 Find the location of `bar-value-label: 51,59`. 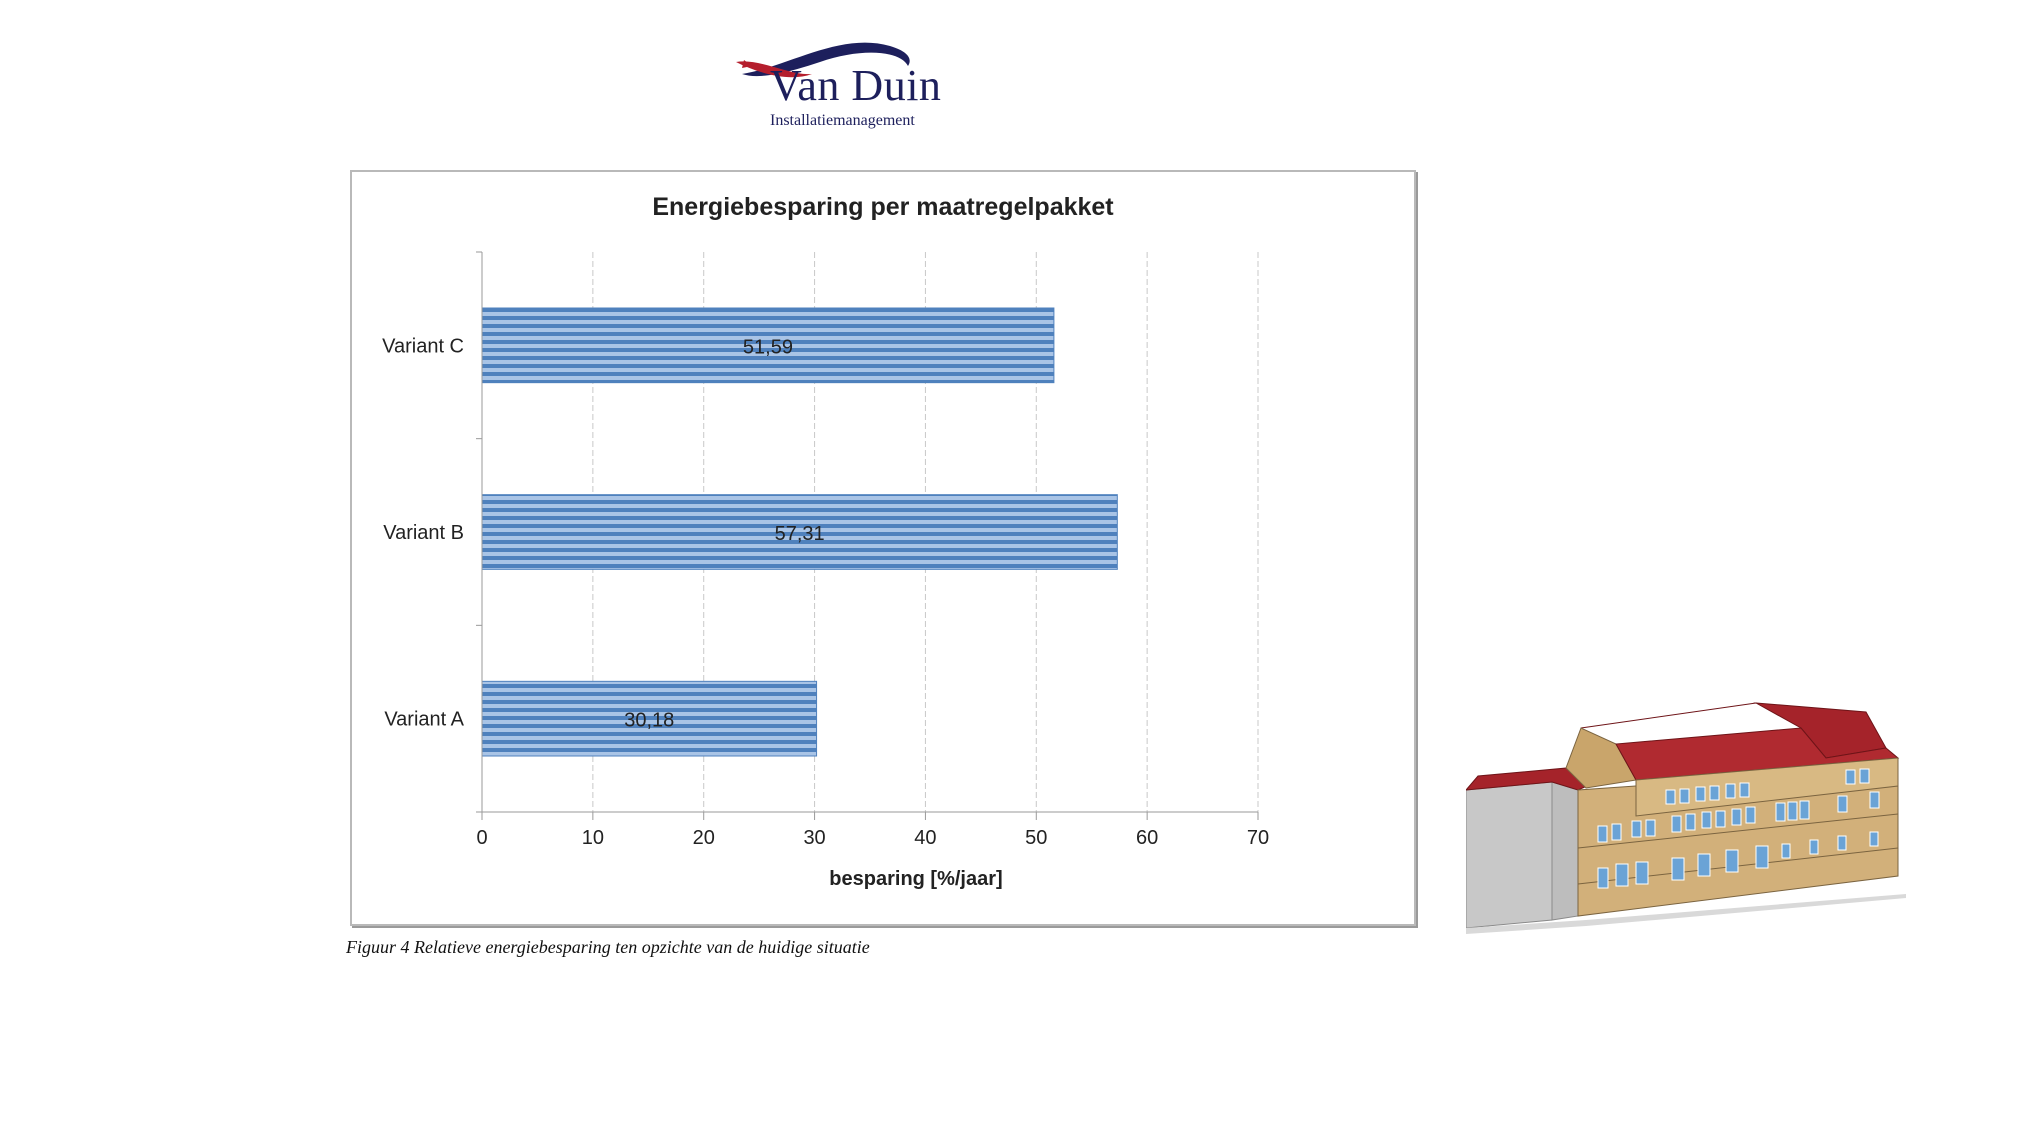

bar-value-label: 51,59 is located at coordinates (768, 347).